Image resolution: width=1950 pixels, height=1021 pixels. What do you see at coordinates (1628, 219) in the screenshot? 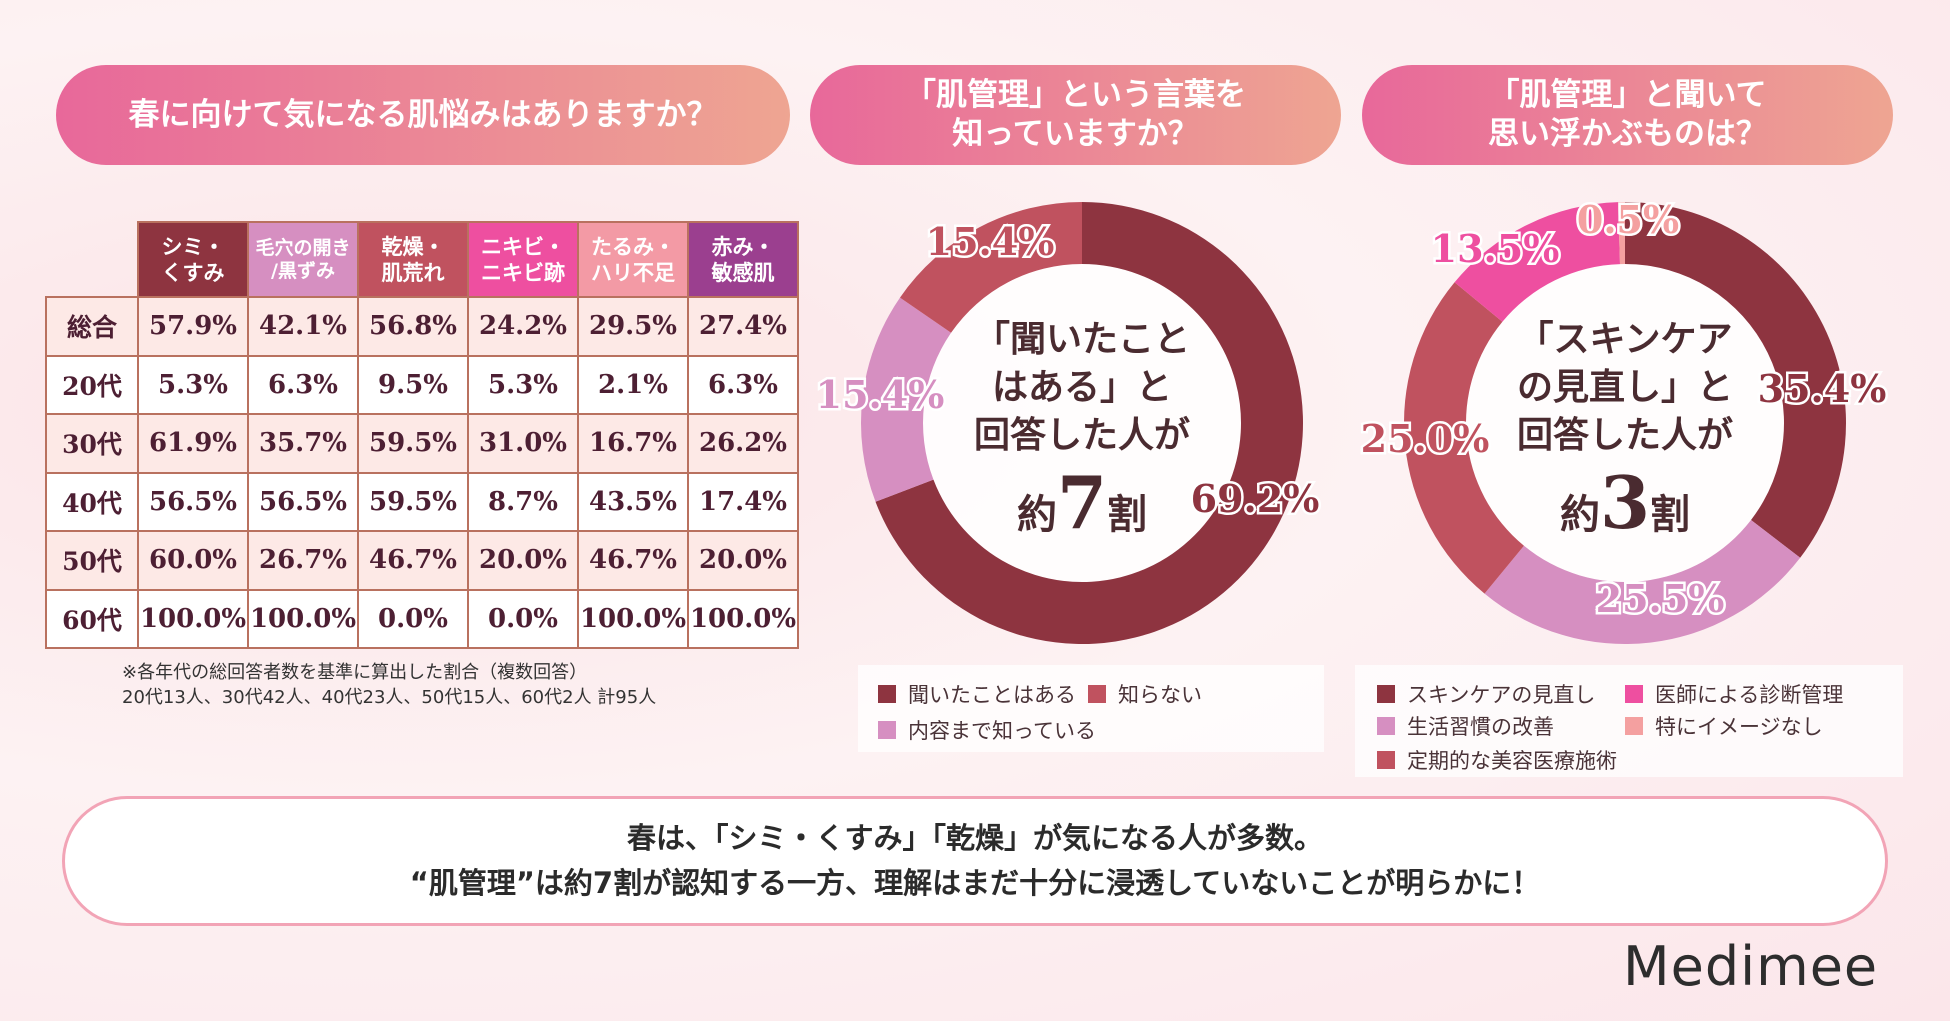
I see `slice-label: 0.5%` at bounding box center [1628, 219].